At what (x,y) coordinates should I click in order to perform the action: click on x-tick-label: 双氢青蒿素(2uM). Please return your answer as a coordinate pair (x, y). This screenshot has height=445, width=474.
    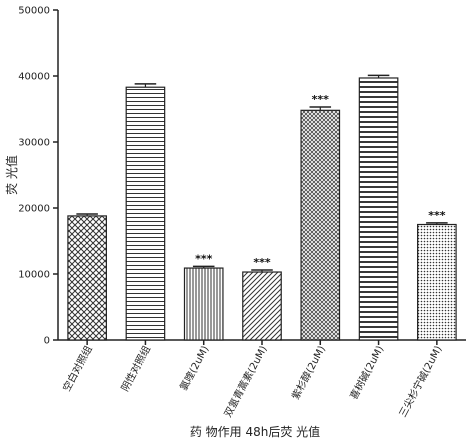
    Looking at the image, I should click on (245, 381).